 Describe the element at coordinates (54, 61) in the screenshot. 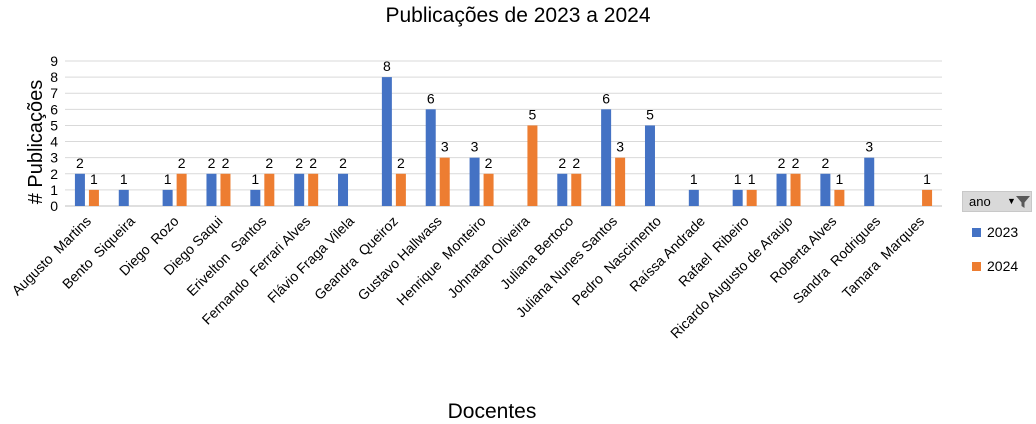

I see `y-tick-label: 9` at that location.